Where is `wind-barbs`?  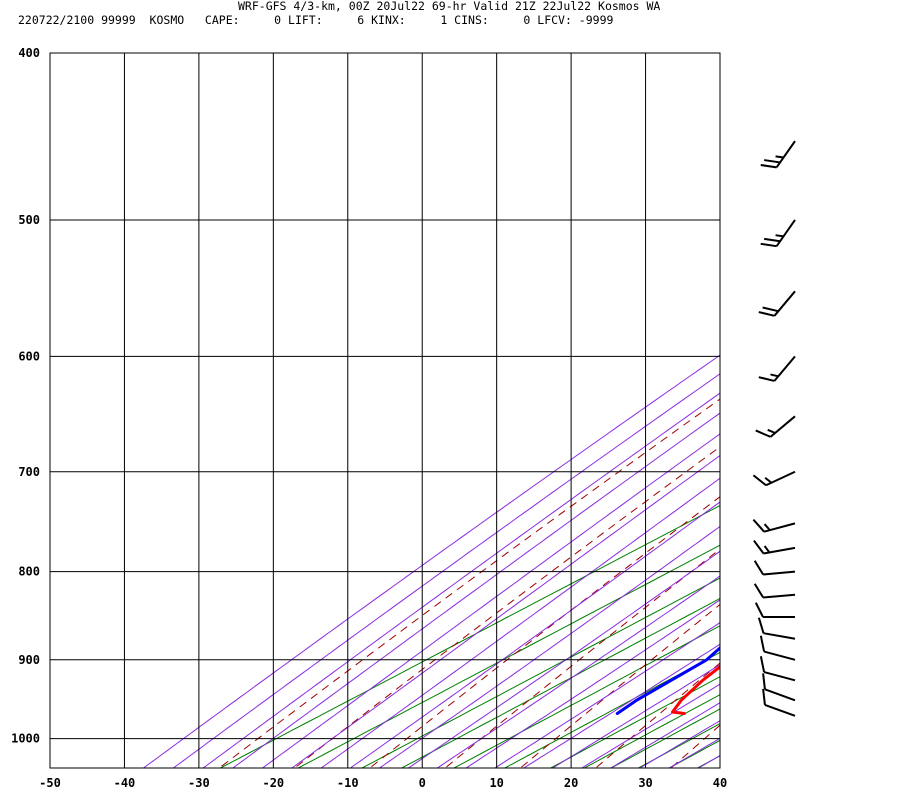
wind-barbs is located at coordinates (774, 428).